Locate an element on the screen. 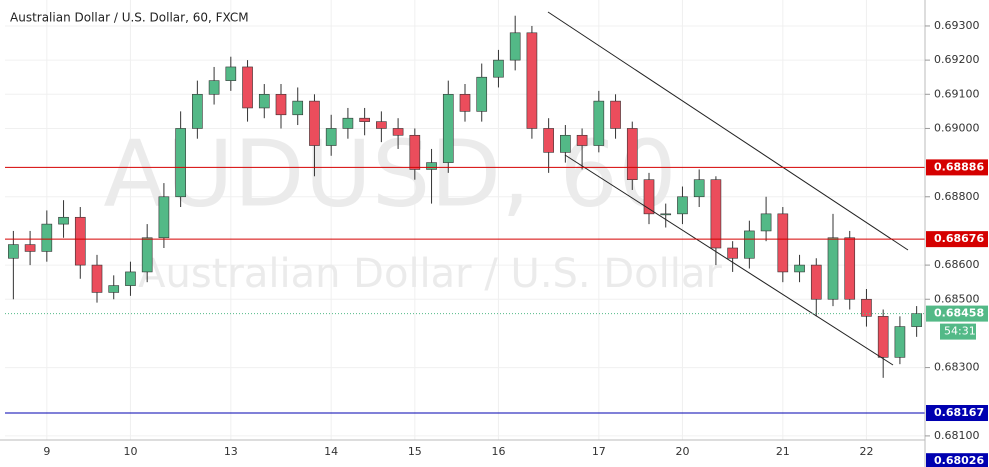 Image resolution: width=989 pixels, height=467 pixels. level-label: 0.68886 is located at coordinates (959, 166).